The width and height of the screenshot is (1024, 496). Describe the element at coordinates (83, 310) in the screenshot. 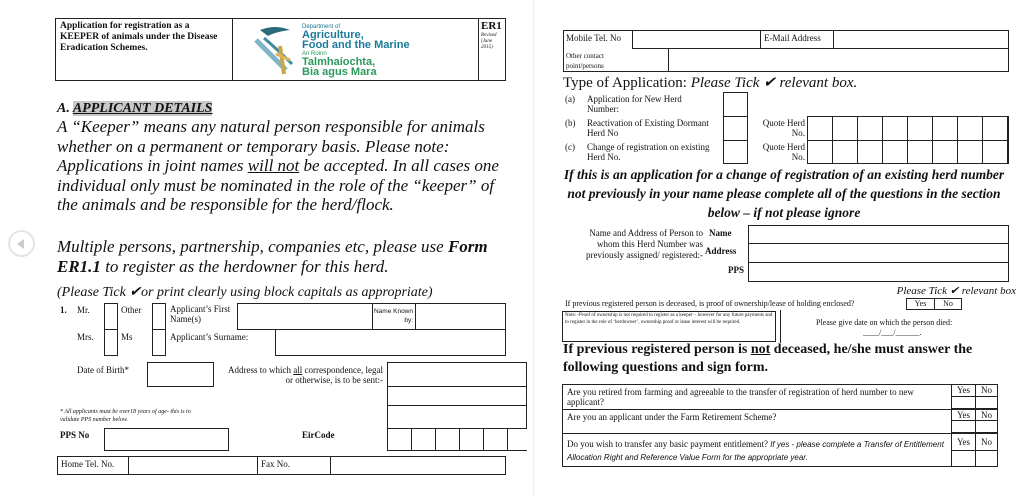

I see `label-mr: Mr.` at that location.